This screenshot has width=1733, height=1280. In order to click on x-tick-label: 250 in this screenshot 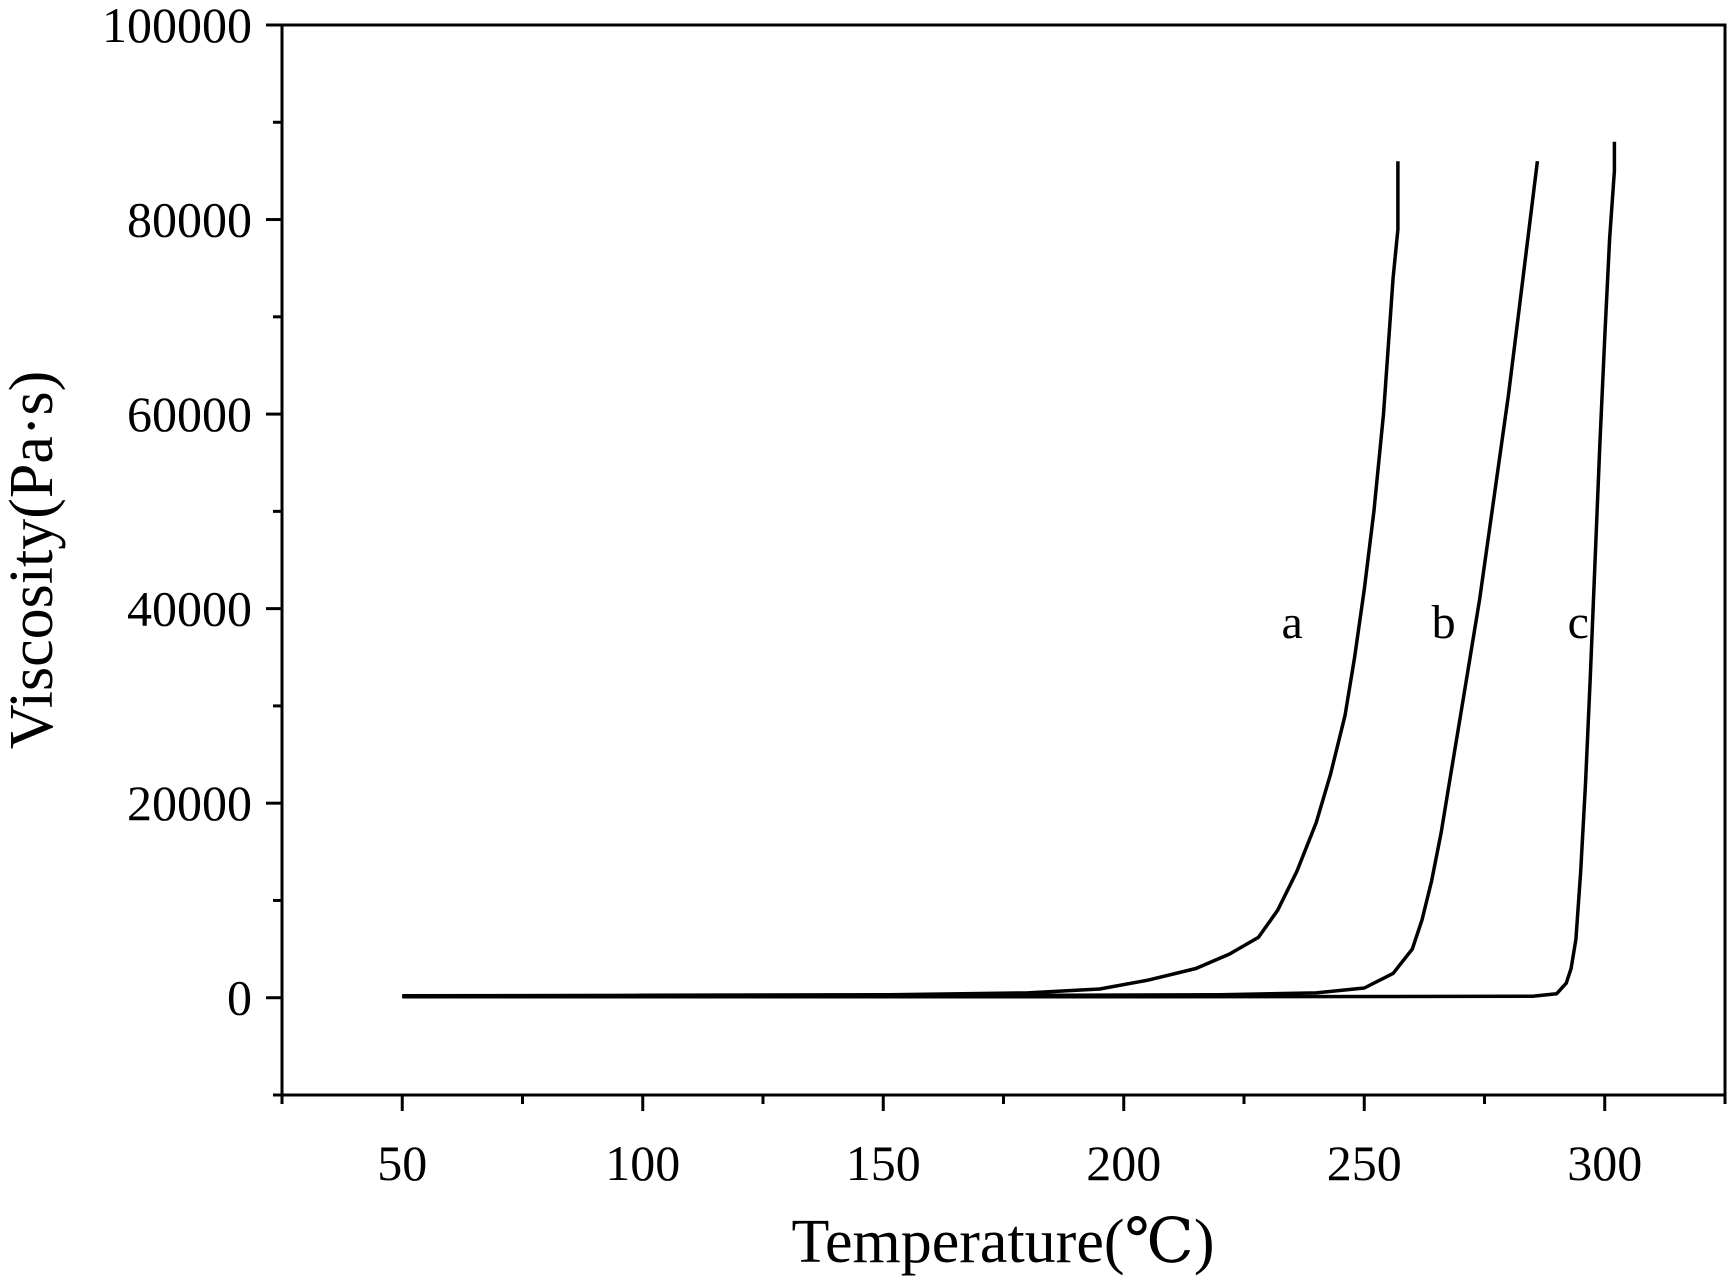, I will do `click(1364, 1163)`.